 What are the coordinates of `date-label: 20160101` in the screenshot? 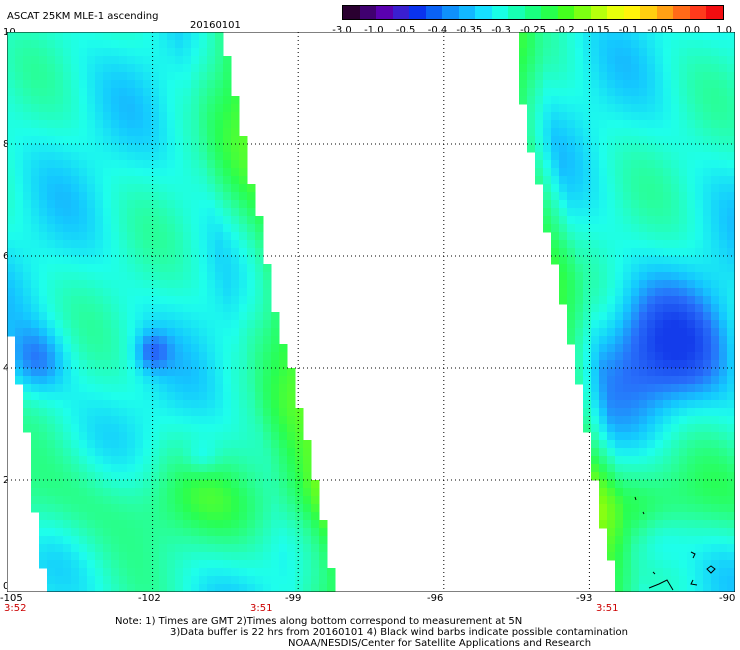 It's located at (215, 25).